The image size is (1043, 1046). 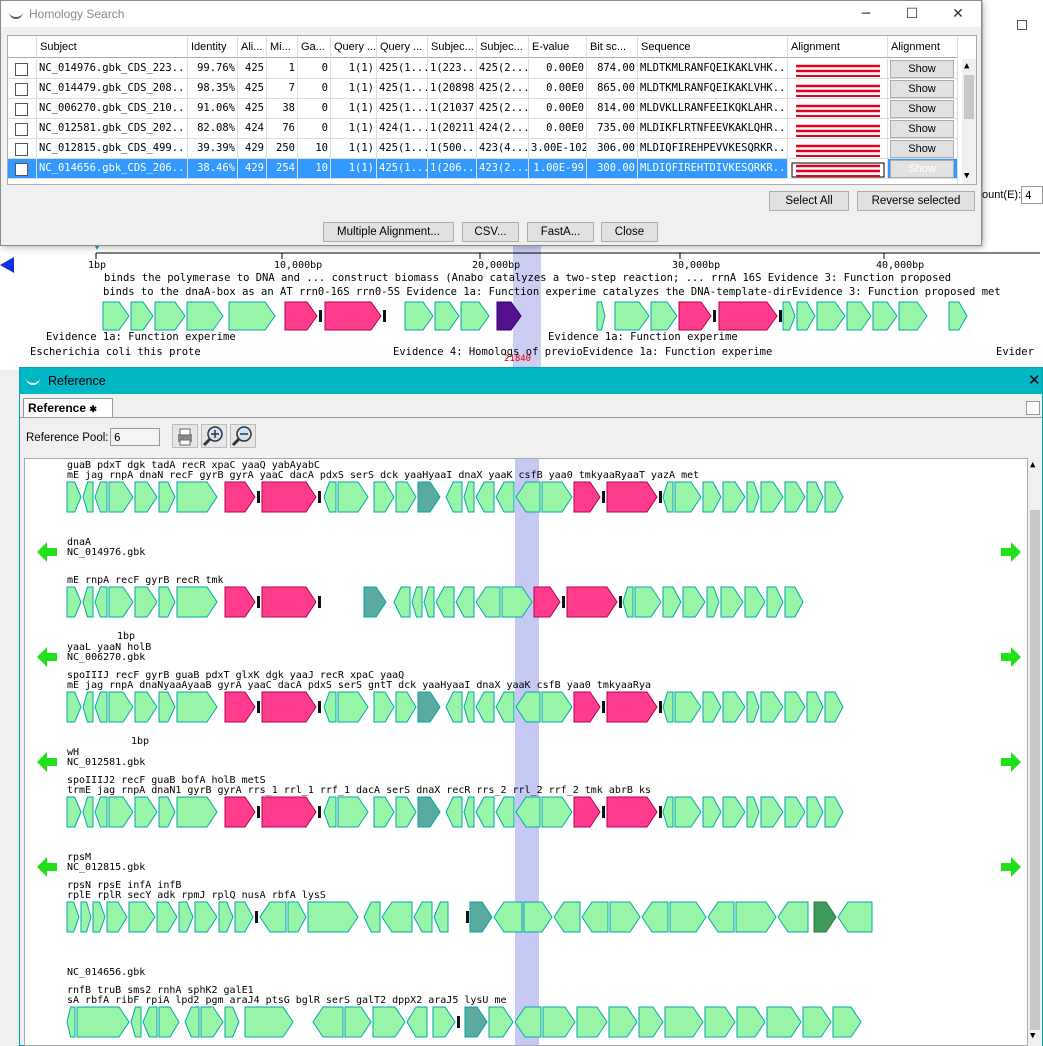 I want to click on column-header-checkbox, so click(x=22, y=47).